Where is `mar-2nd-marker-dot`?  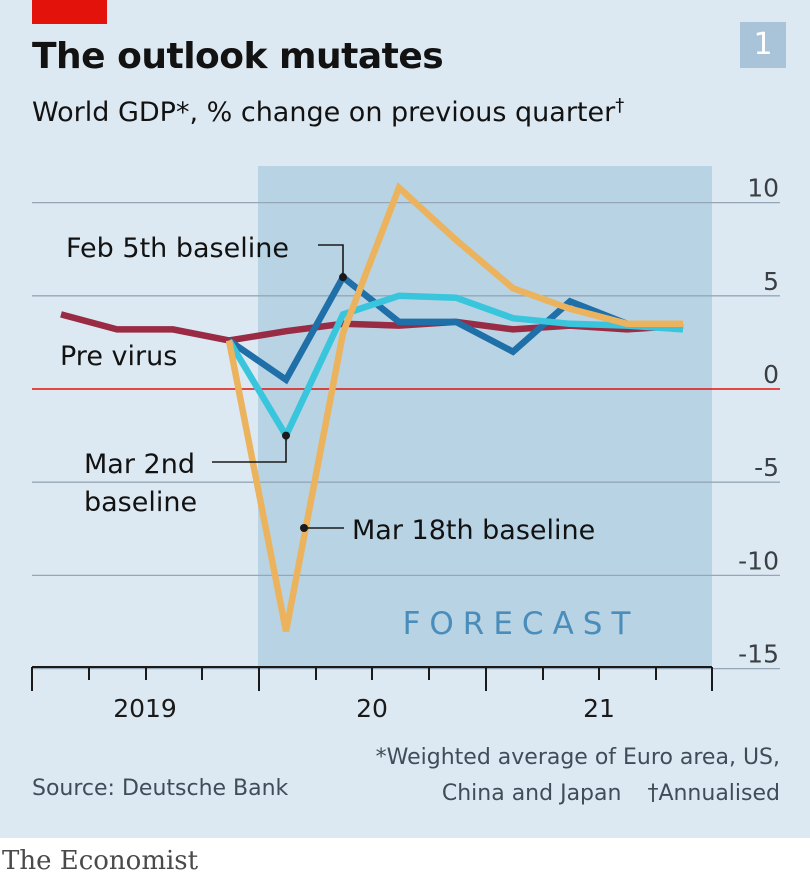
mar-2nd-marker-dot is located at coordinates (286, 435).